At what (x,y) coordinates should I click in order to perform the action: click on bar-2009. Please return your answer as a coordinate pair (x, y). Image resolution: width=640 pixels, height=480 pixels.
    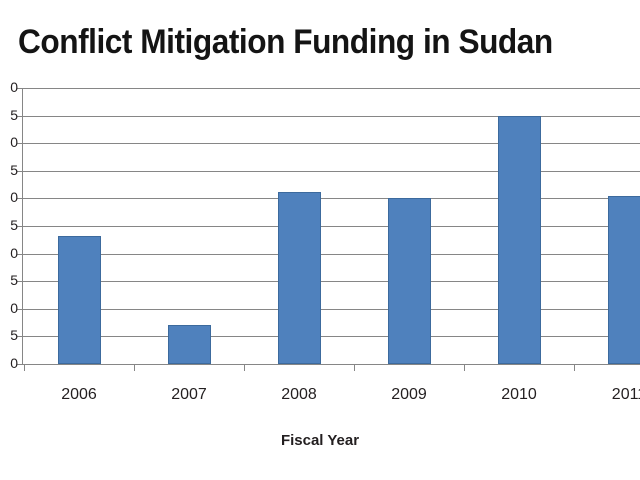
    Looking at the image, I should click on (409, 281).